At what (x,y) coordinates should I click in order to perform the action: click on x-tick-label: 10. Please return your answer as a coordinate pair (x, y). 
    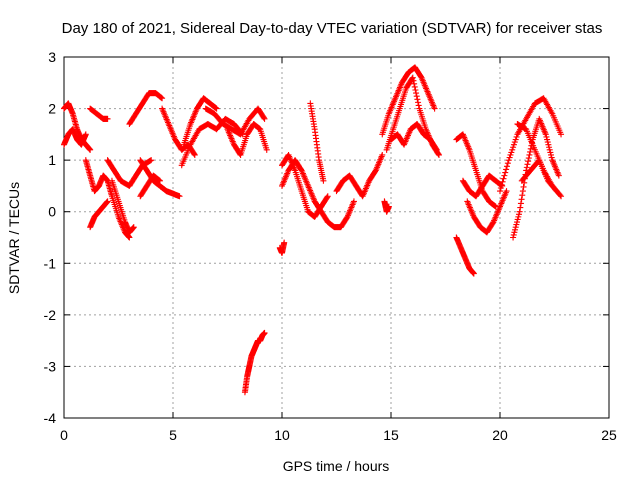
    Looking at the image, I should click on (282, 435).